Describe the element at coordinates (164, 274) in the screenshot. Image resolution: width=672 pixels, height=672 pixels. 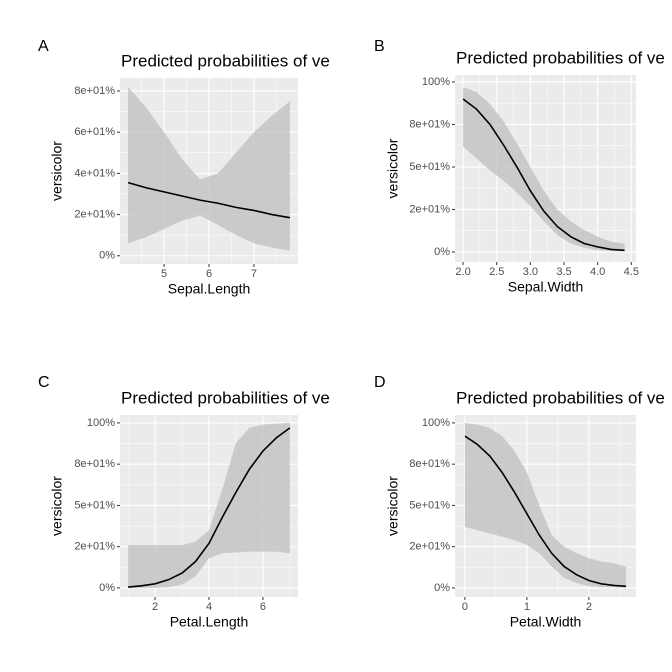
I see `x-tick-label: 5` at that location.